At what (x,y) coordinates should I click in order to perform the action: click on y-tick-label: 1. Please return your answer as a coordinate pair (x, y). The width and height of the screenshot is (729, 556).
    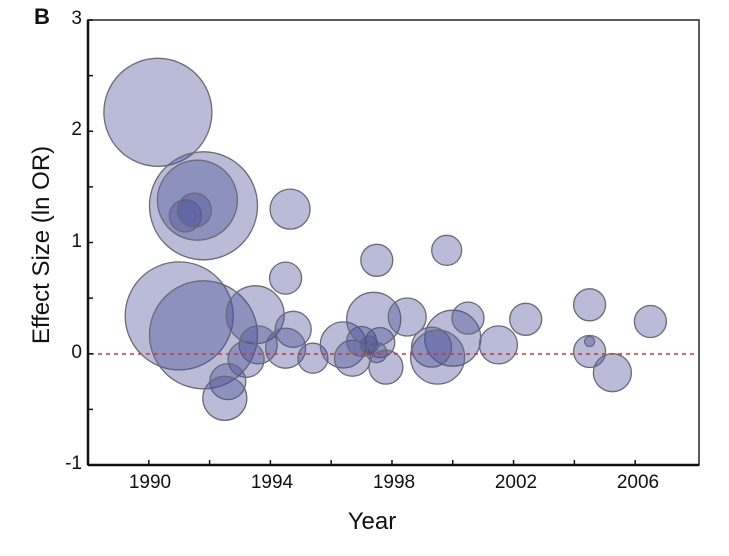
    Looking at the image, I should click on (76, 241).